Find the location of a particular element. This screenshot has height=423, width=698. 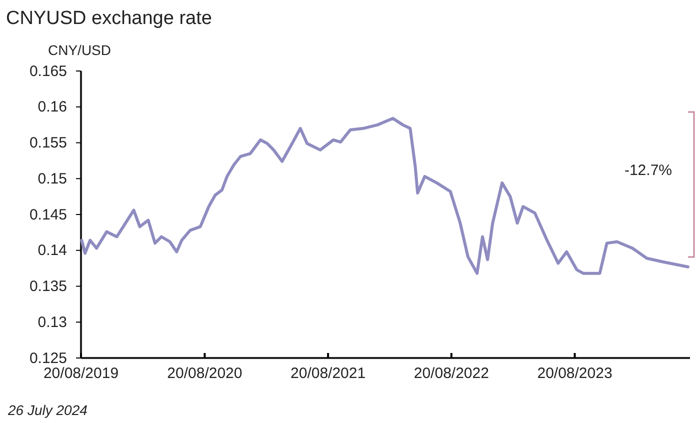

x-tick-label: 20/08/2022 is located at coordinates (451, 373).